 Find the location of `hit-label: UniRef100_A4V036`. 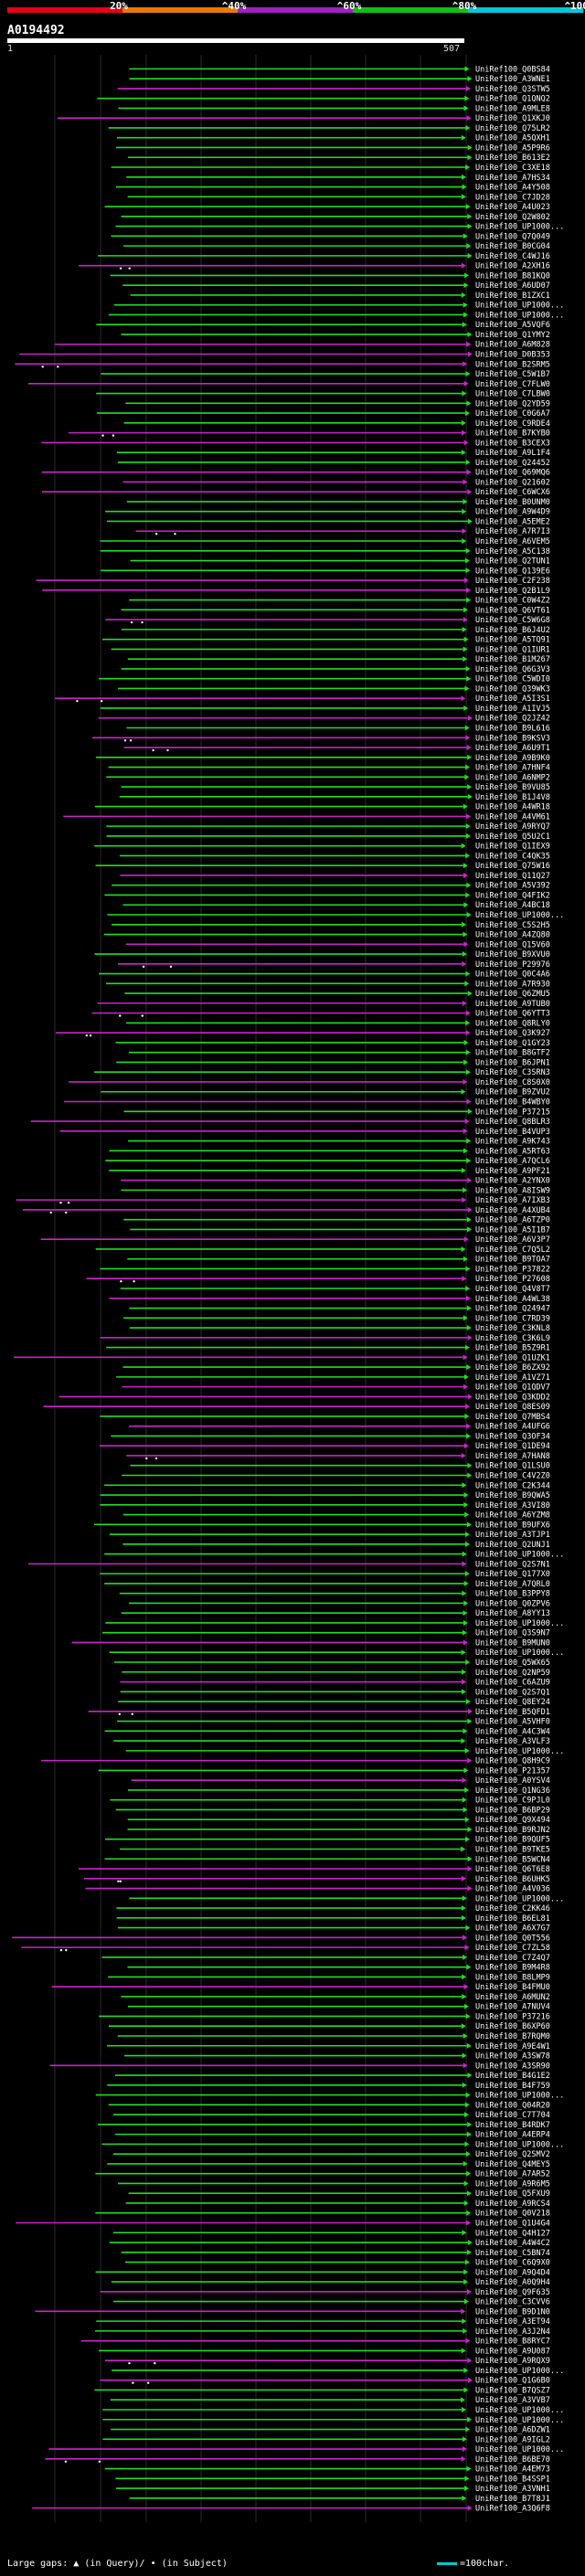

hit-label: UniRef100_A4V036 is located at coordinates (512, 1889).